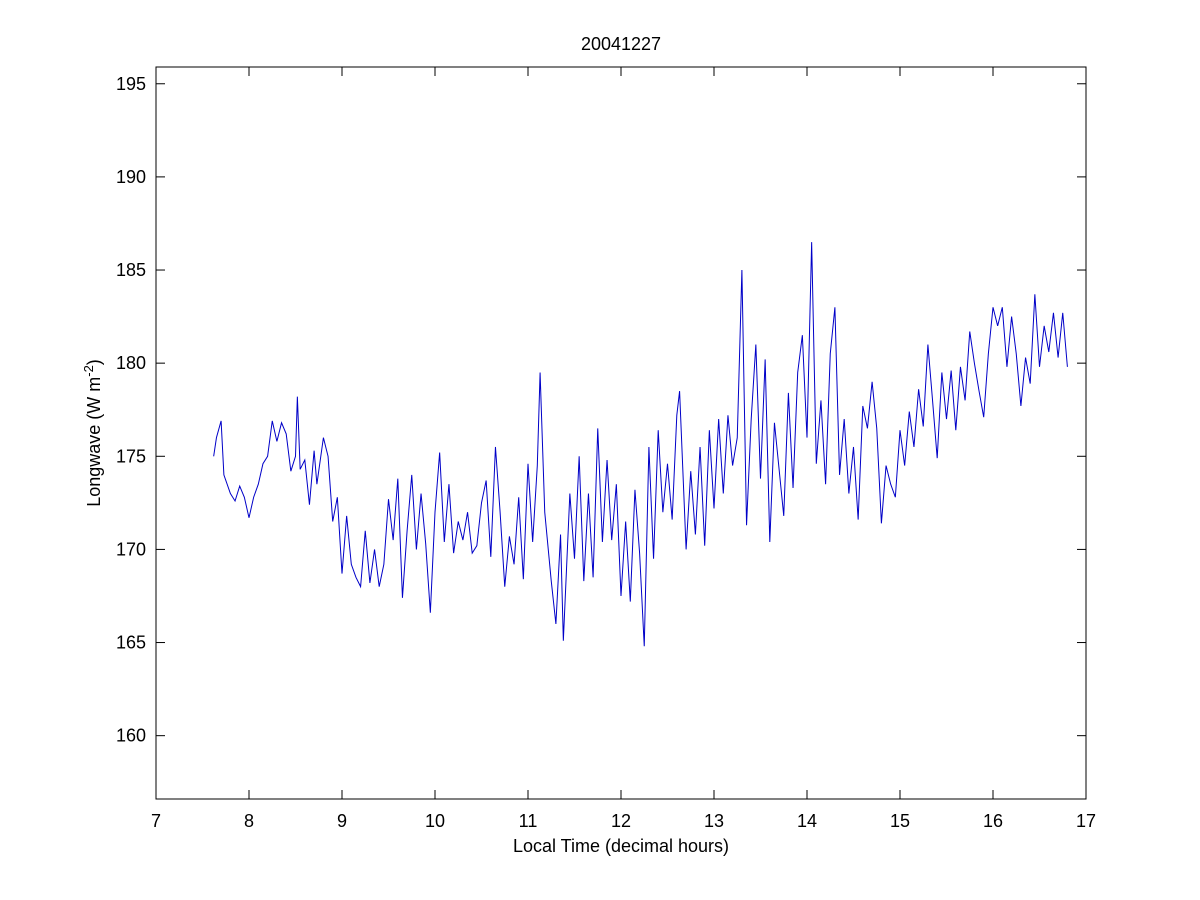 The image size is (1200, 900). I want to click on y-axis-label-end: ), so click(94, 362).